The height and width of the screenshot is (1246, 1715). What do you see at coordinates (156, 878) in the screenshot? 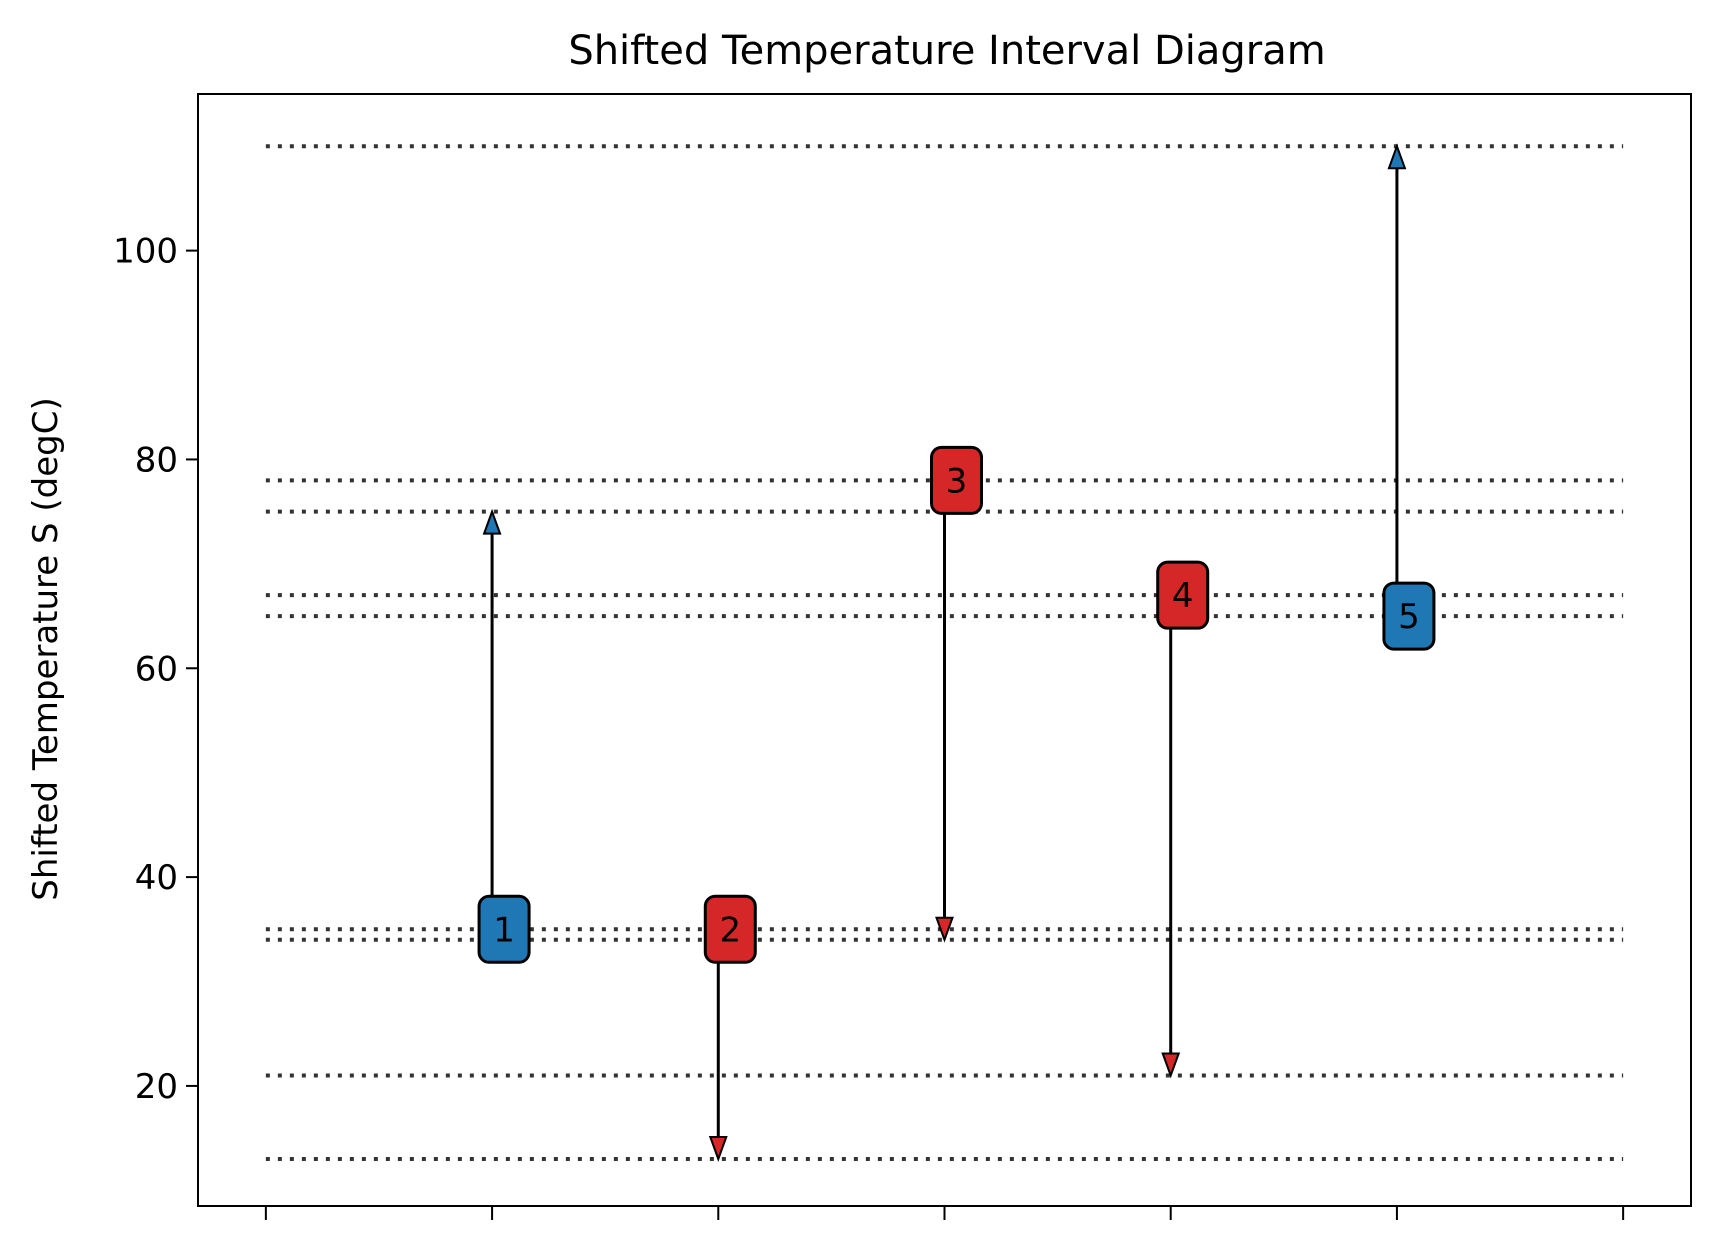
I see `y-tick-label: 40` at bounding box center [156, 878].